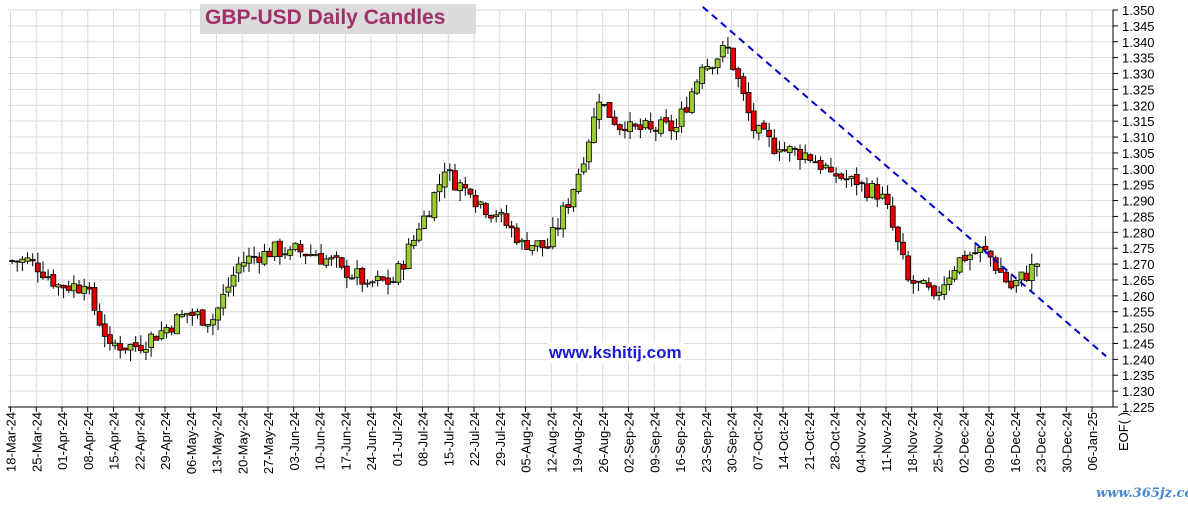  Describe the element at coordinates (963, 442) in the screenshot. I see `x-tick-label: 02-Dec-24` at that location.